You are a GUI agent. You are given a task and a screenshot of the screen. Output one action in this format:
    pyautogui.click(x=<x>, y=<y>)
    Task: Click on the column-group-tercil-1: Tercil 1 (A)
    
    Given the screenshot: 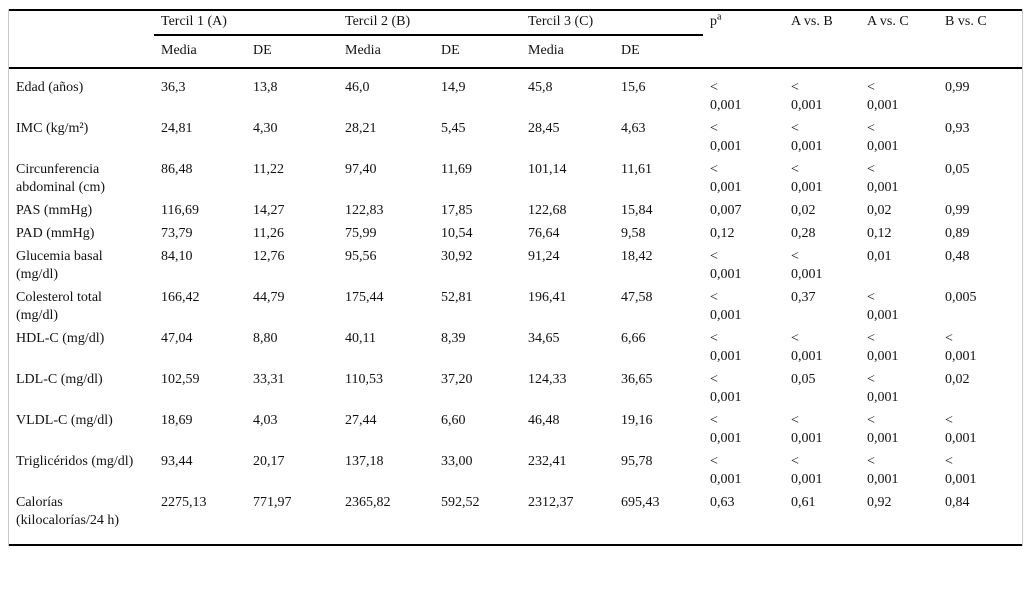 What is the action you would take?
    pyautogui.click(x=246, y=23)
    